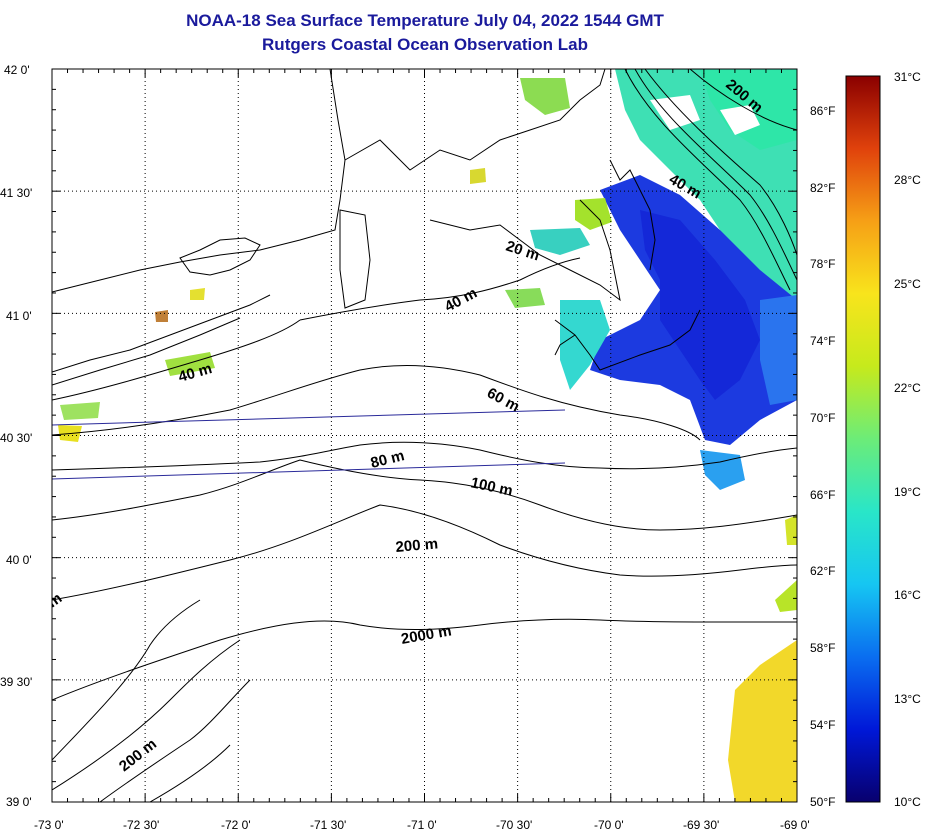 This screenshot has width=936, height=832. Describe the element at coordinates (907, 699) in the screenshot. I see `celsius-label: 13°C` at that location.